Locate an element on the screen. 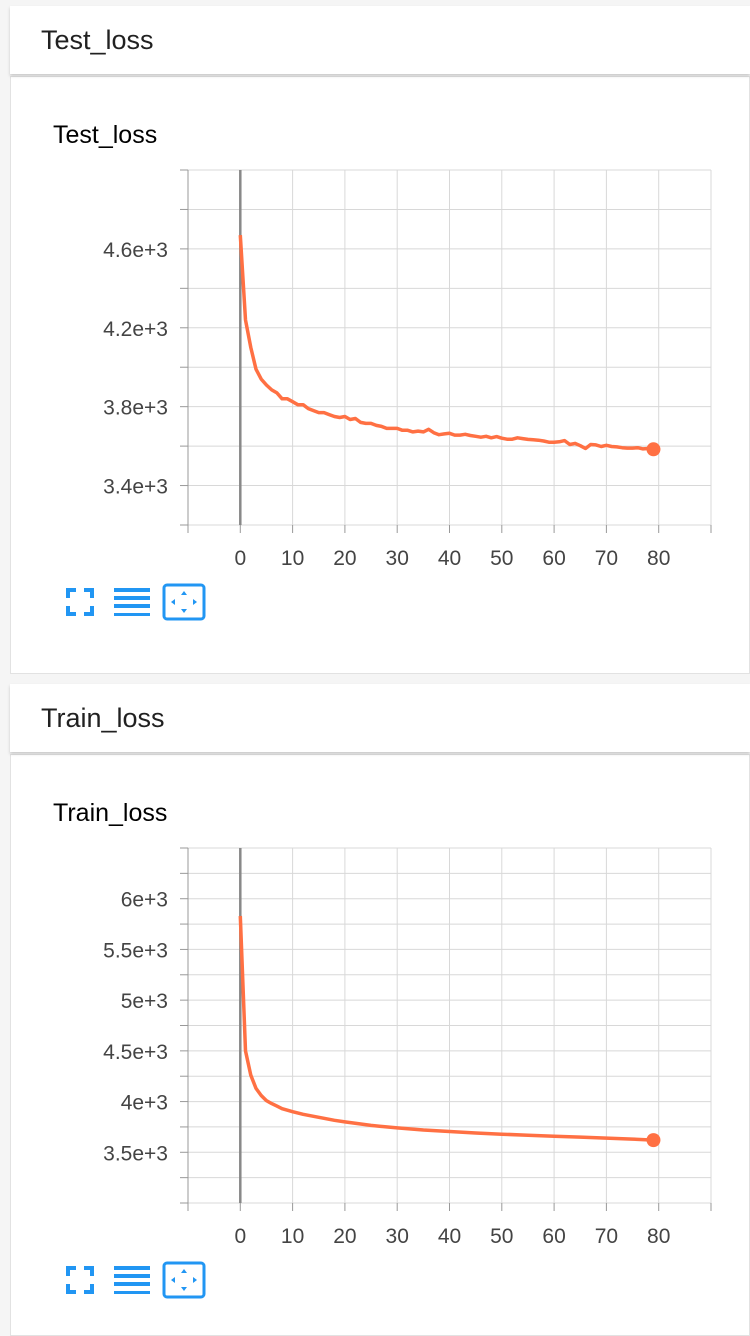 Image resolution: width=750 pixels, height=1336 pixels. y-tick-label: 6e+3 is located at coordinates (144, 900).